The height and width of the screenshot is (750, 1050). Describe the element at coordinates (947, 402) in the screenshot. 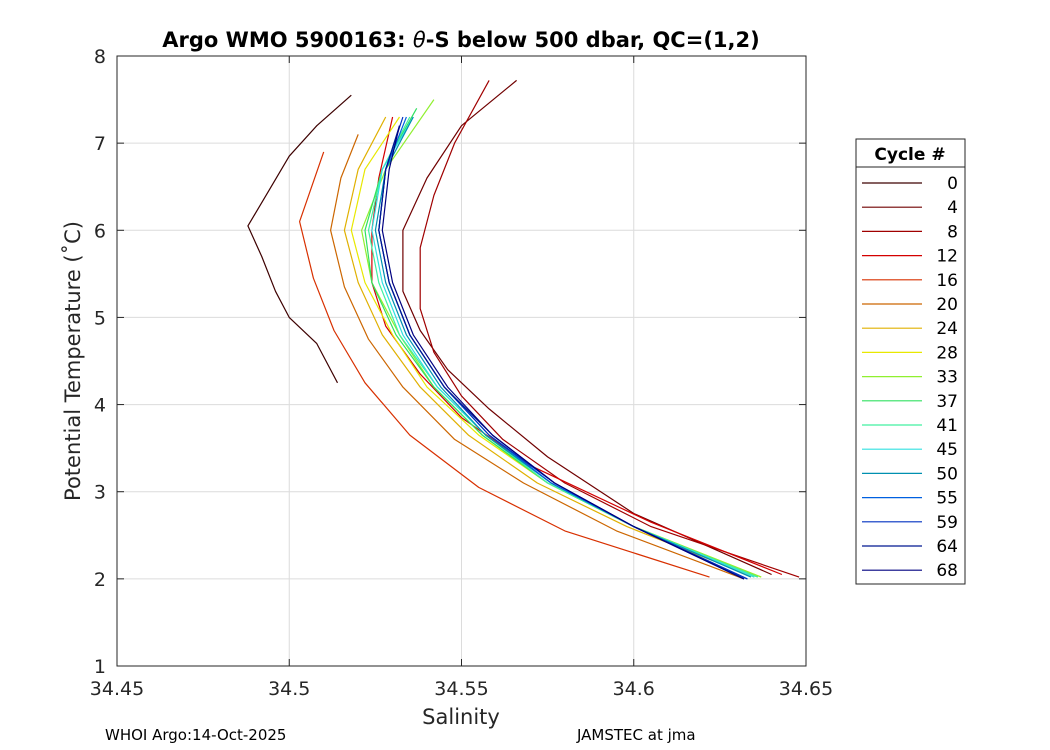

I see `legend-label-37: 37` at that location.